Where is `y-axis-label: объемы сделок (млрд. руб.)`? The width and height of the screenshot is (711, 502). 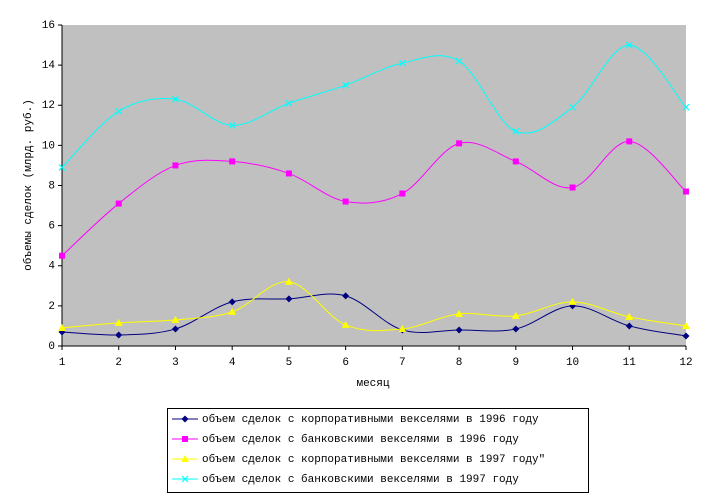 y-axis-label: объемы сделок (млрд. руб.) is located at coordinates (28, 185).